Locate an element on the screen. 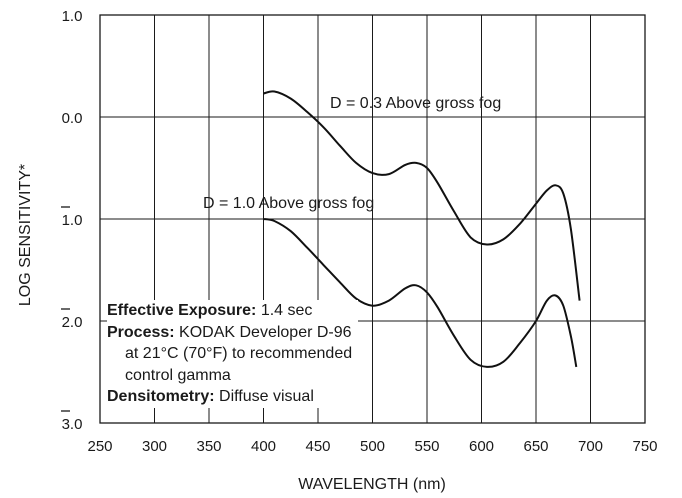  x-tick-label: 700 is located at coordinates (590, 446).